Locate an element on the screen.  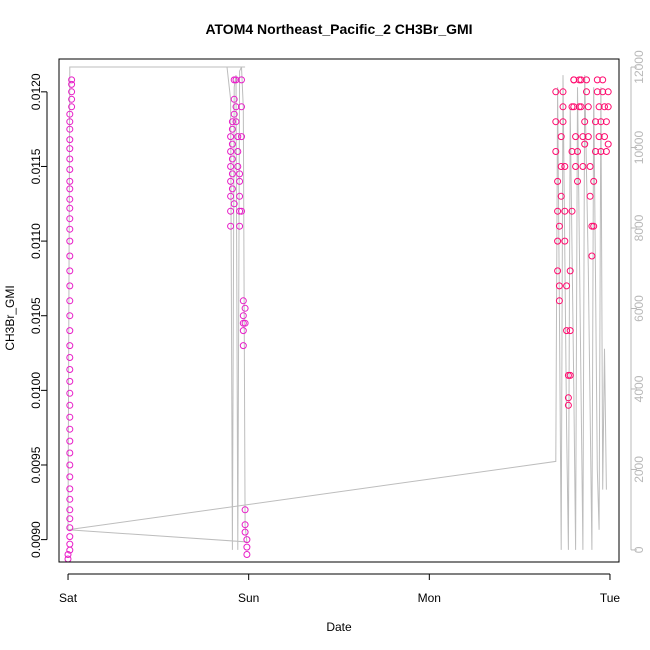
y-left-tick-label: 0.0105 is located at coordinates (36, 315).